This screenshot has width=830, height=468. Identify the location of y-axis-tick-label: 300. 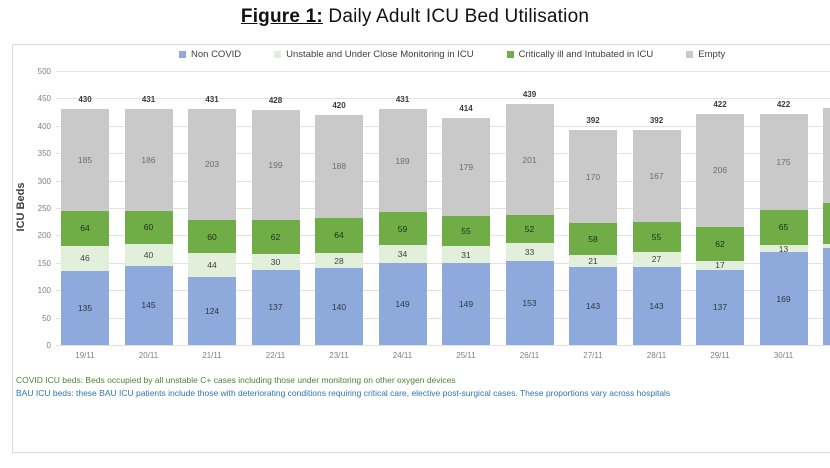
(44, 181).